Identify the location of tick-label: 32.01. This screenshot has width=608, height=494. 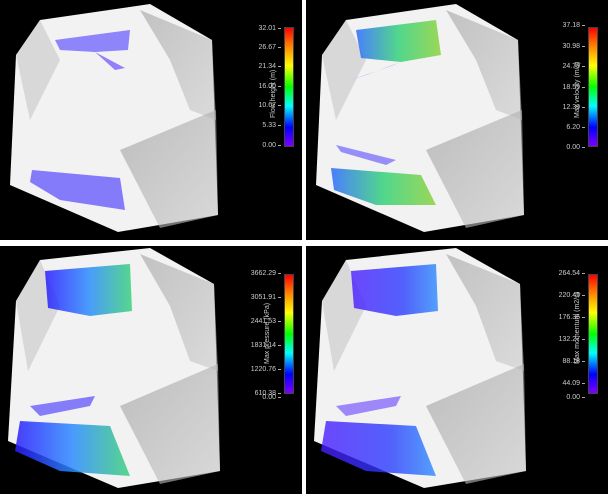
(260, 28).